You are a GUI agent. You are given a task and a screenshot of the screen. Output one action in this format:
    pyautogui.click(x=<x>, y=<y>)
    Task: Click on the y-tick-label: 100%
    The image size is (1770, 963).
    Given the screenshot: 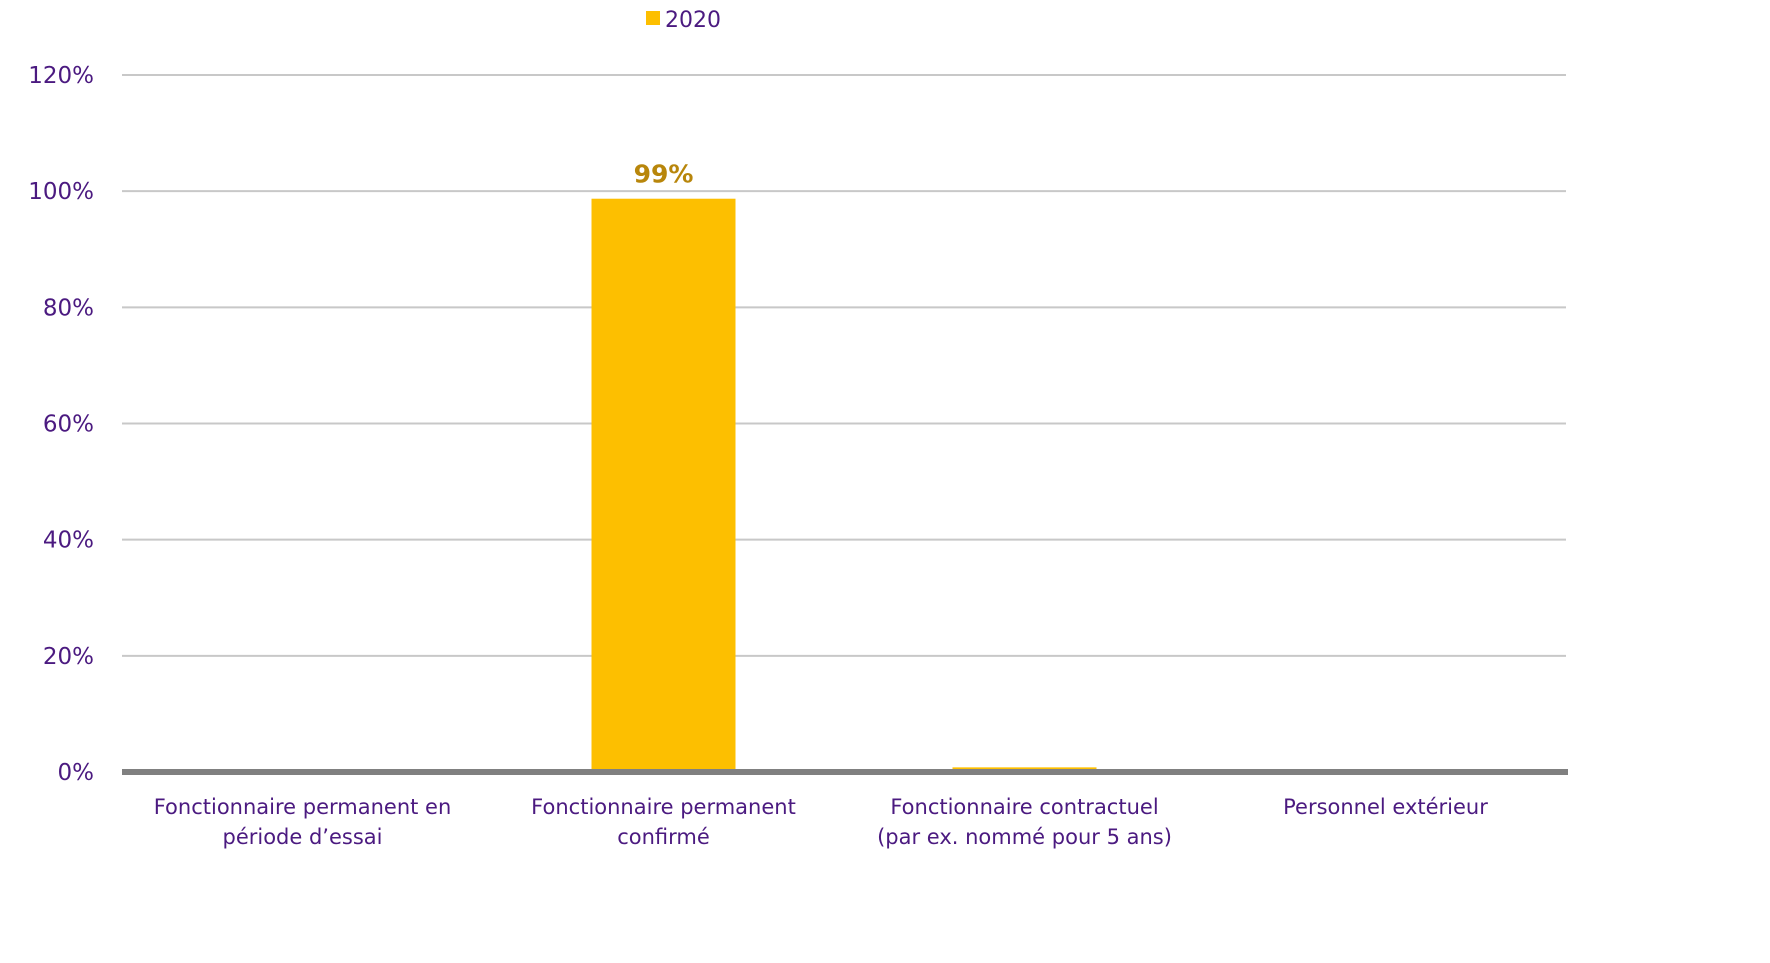 What is the action you would take?
    pyautogui.click(x=61, y=192)
    